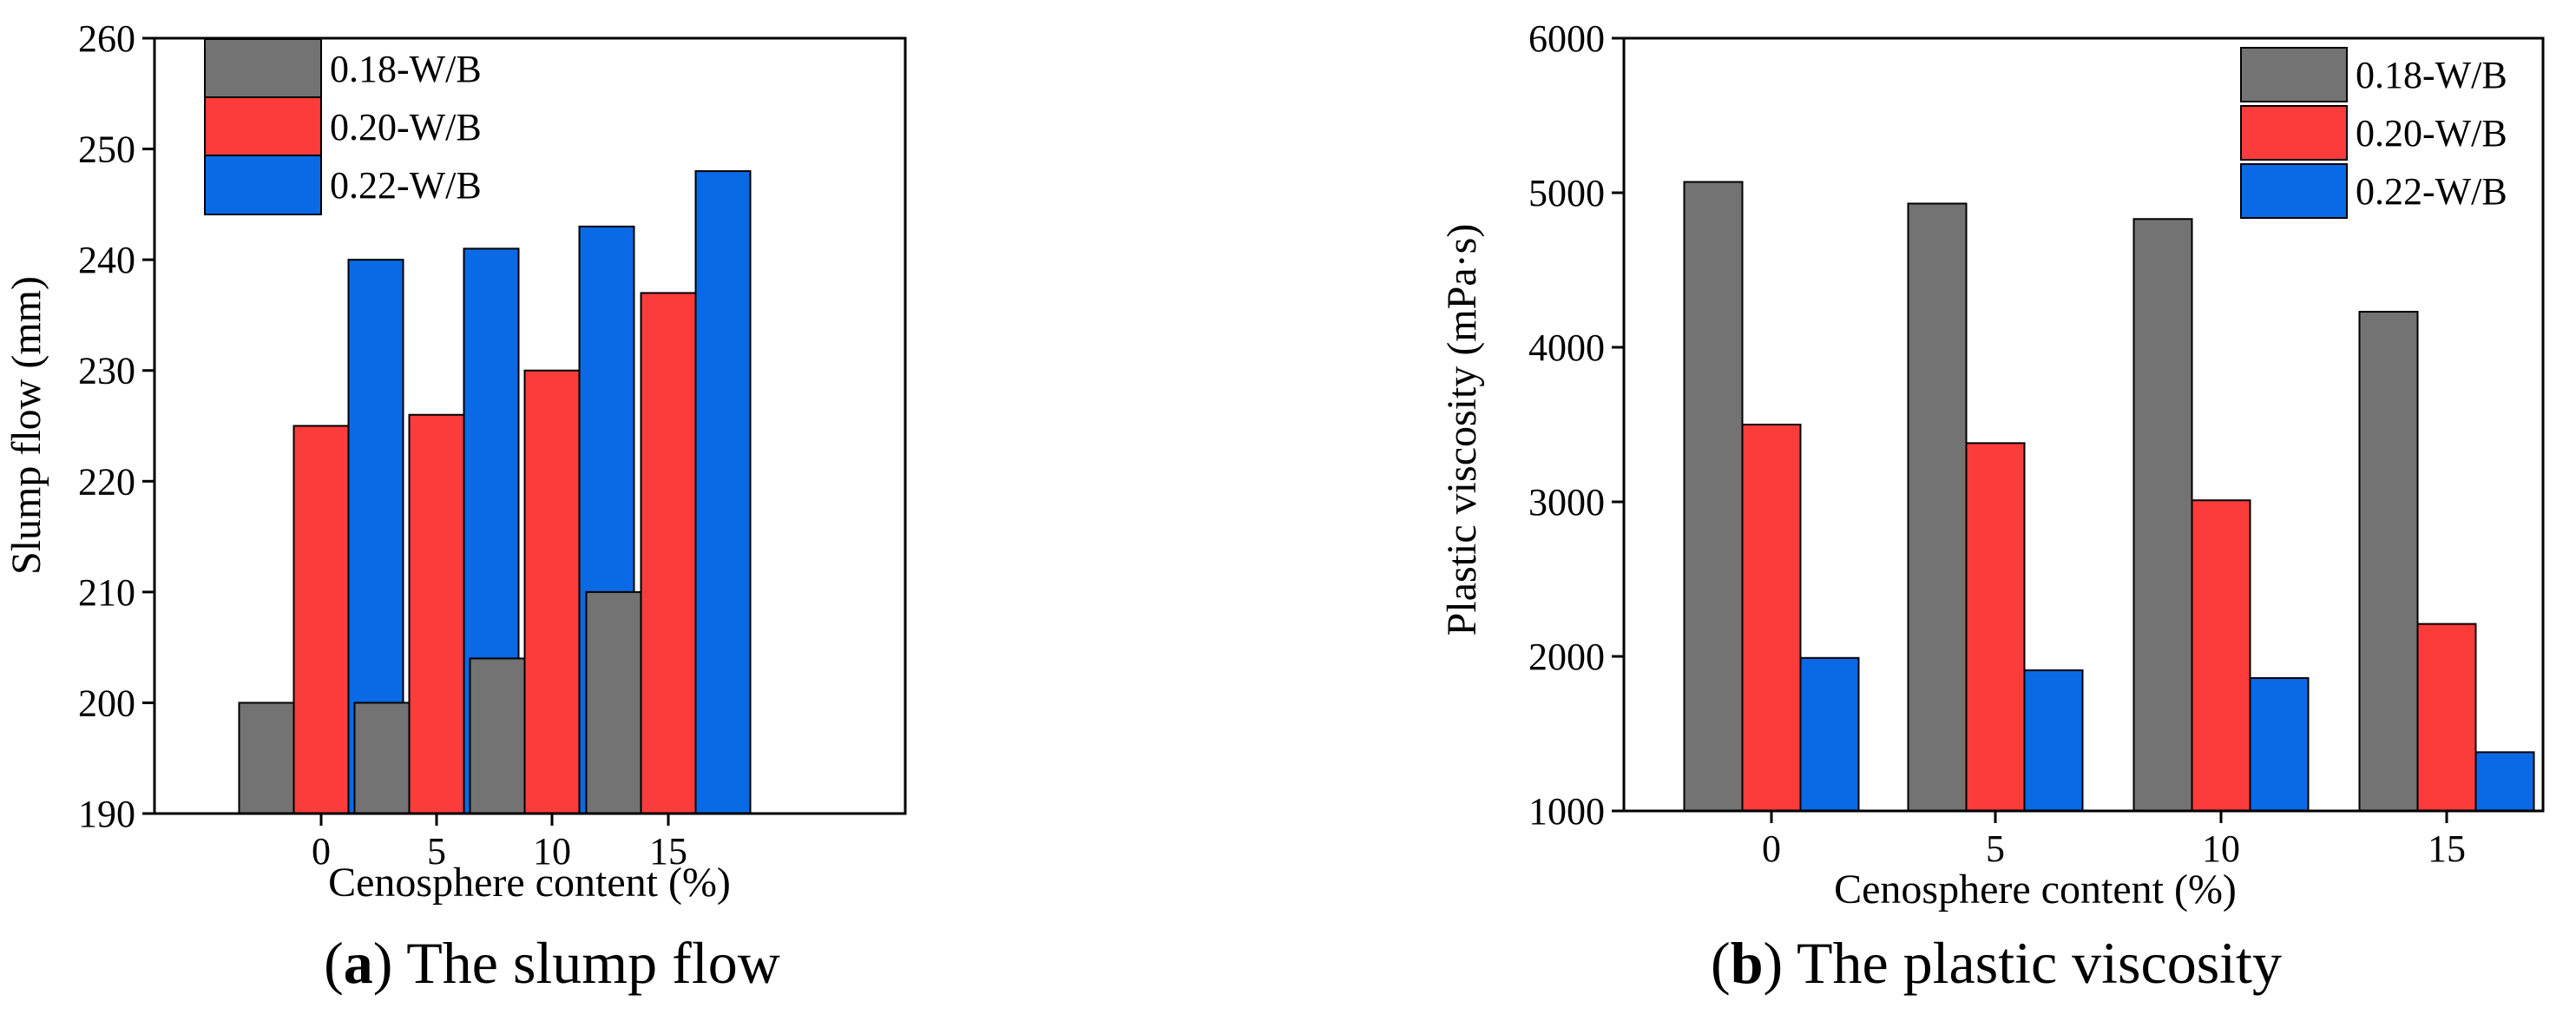  Describe the element at coordinates (1996, 848) in the screenshot. I see `panel-b-x-tick-label: 5` at that location.